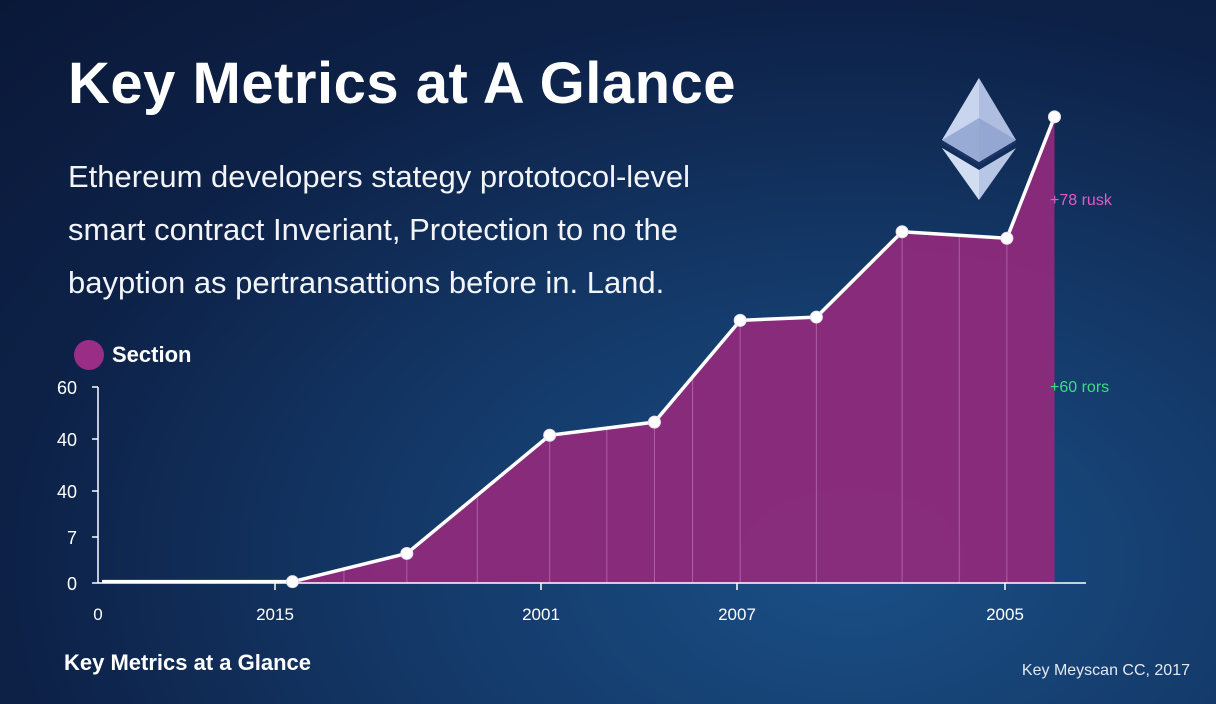  Describe the element at coordinates (1105, 670) in the screenshot. I see `footer-credit: Key Meyscan CC, 2017` at that location.